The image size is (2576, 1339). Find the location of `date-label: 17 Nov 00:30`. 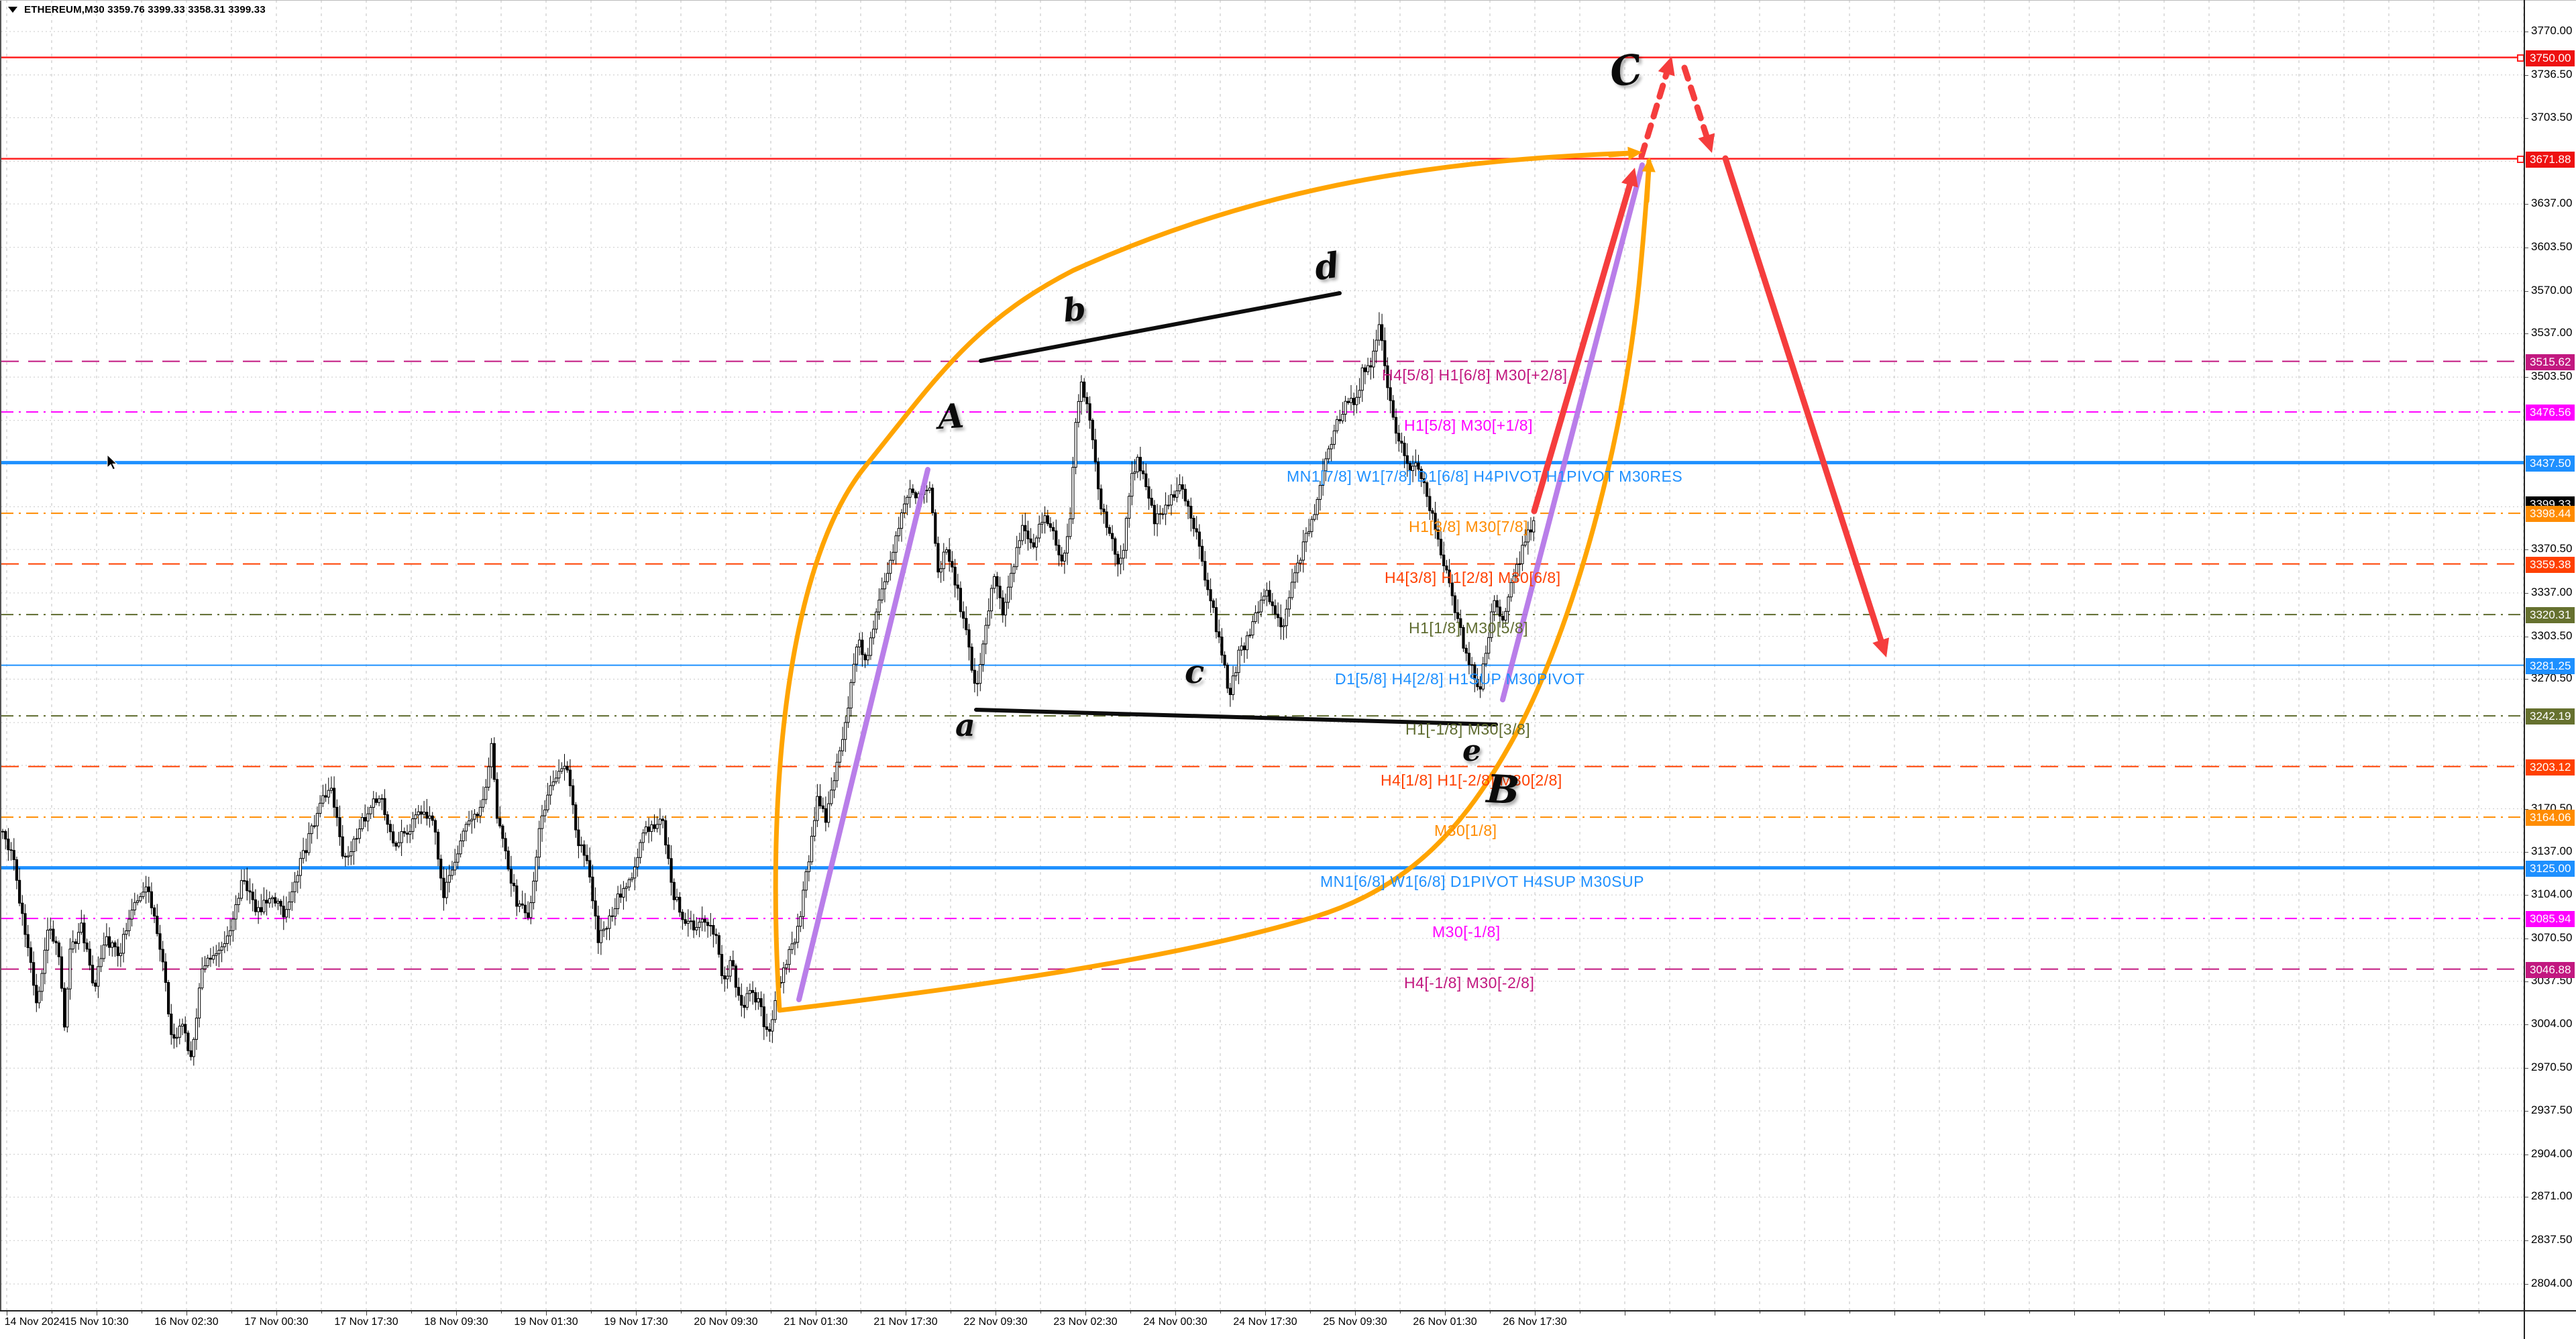

date-label: 17 Nov 00:30 is located at coordinates (276, 1322).